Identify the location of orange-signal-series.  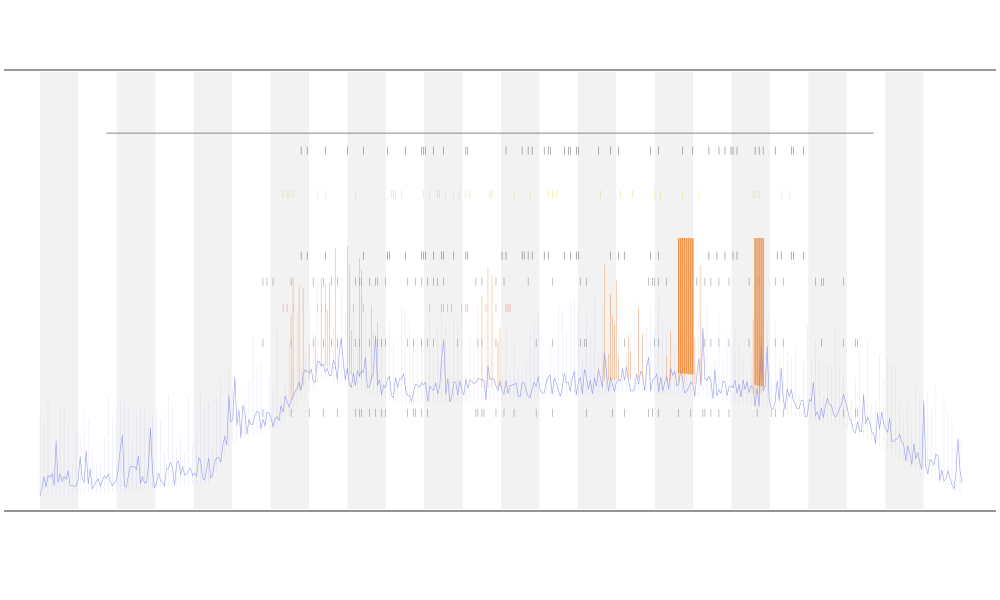
(527, 319).